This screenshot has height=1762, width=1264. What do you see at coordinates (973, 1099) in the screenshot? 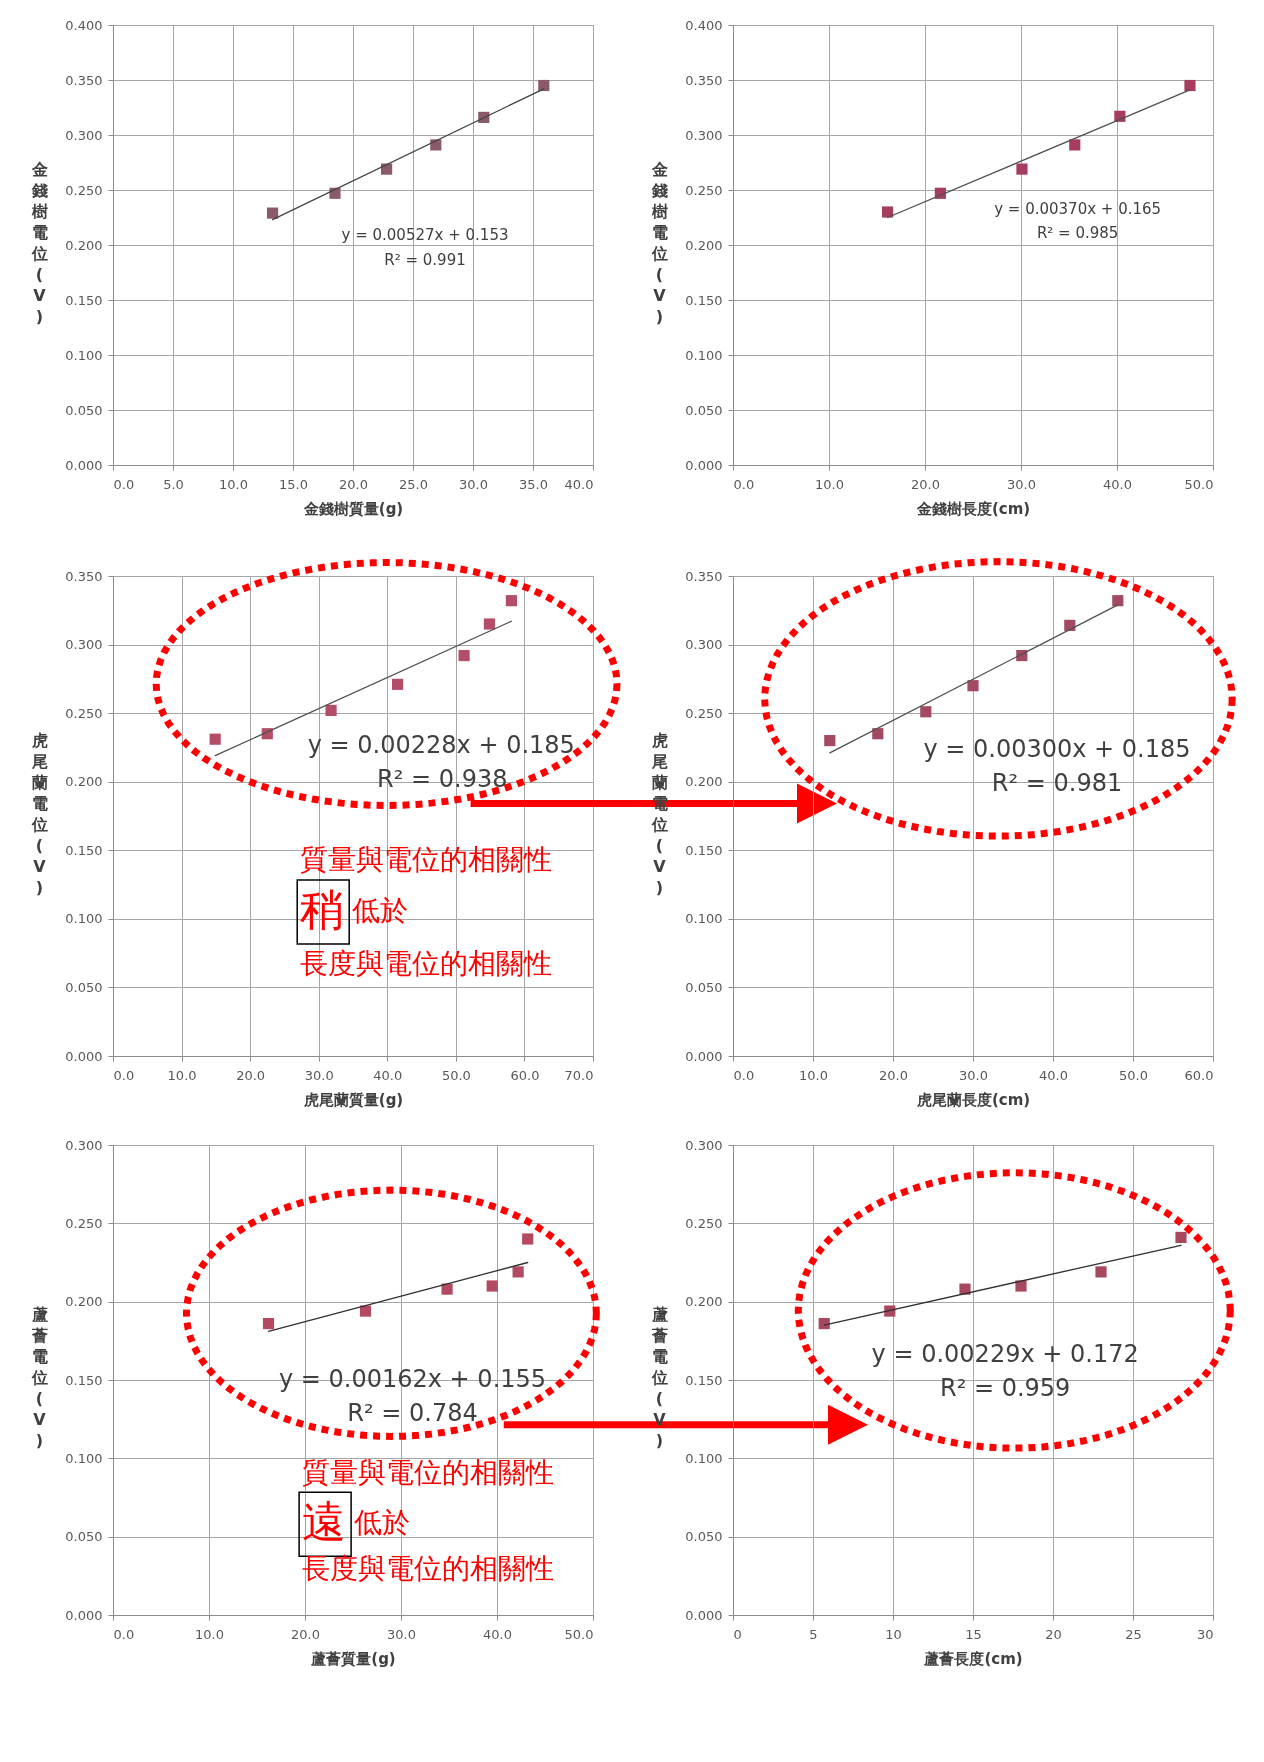
I see `x-axis-title: 虎尾蘭長度(cm)` at bounding box center [973, 1099].